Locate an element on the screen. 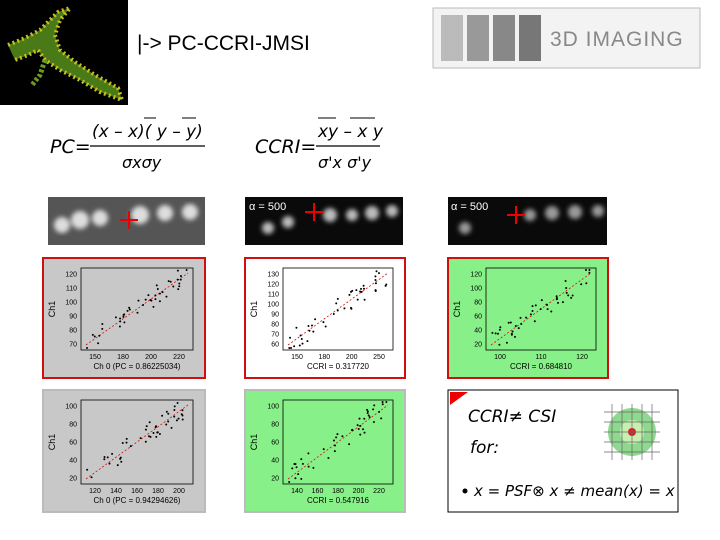 The image size is (720, 540). y-tick-label: 60 is located at coordinates (275, 443).